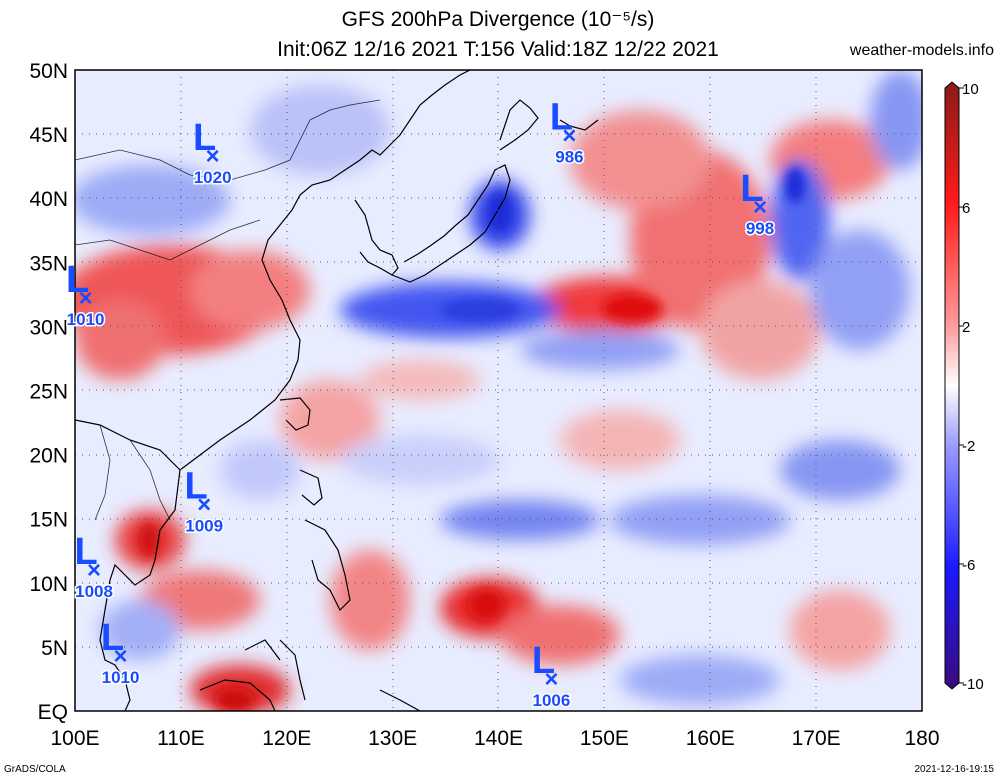  Describe the element at coordinates (816, 738) in the screenshot. I see `lon-tick-label: 170E` at that location.